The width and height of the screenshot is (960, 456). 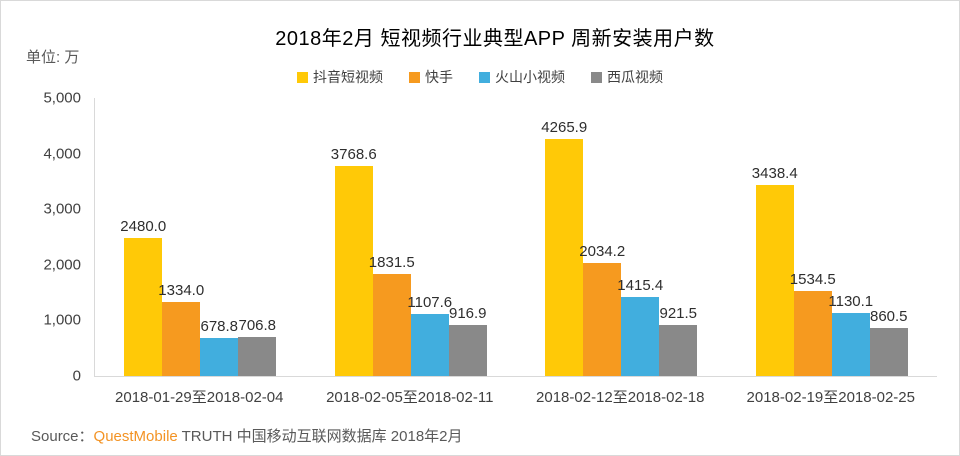 I want to click on legend-item-3: 火山小视频, so click(x=522, y=77).